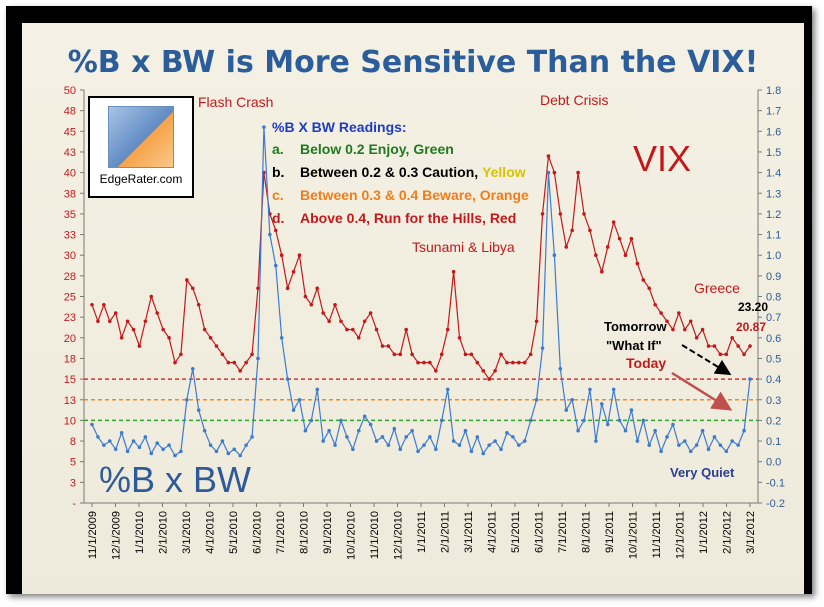 This screenshot has width=824, height=607. What do you see at coordinates (70, 339) in the screenshot?
I see `left-axis-tick-label: 20` at bounding box center [70, 339].